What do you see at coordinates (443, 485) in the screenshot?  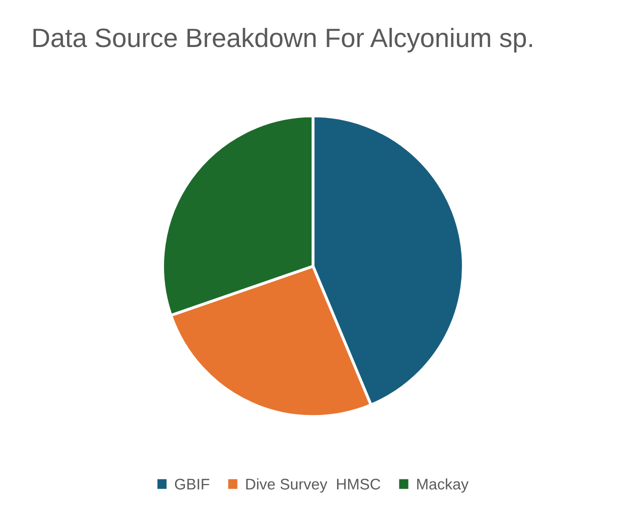 I see `legend-label: Mackay` at bounding box center [443, 485].